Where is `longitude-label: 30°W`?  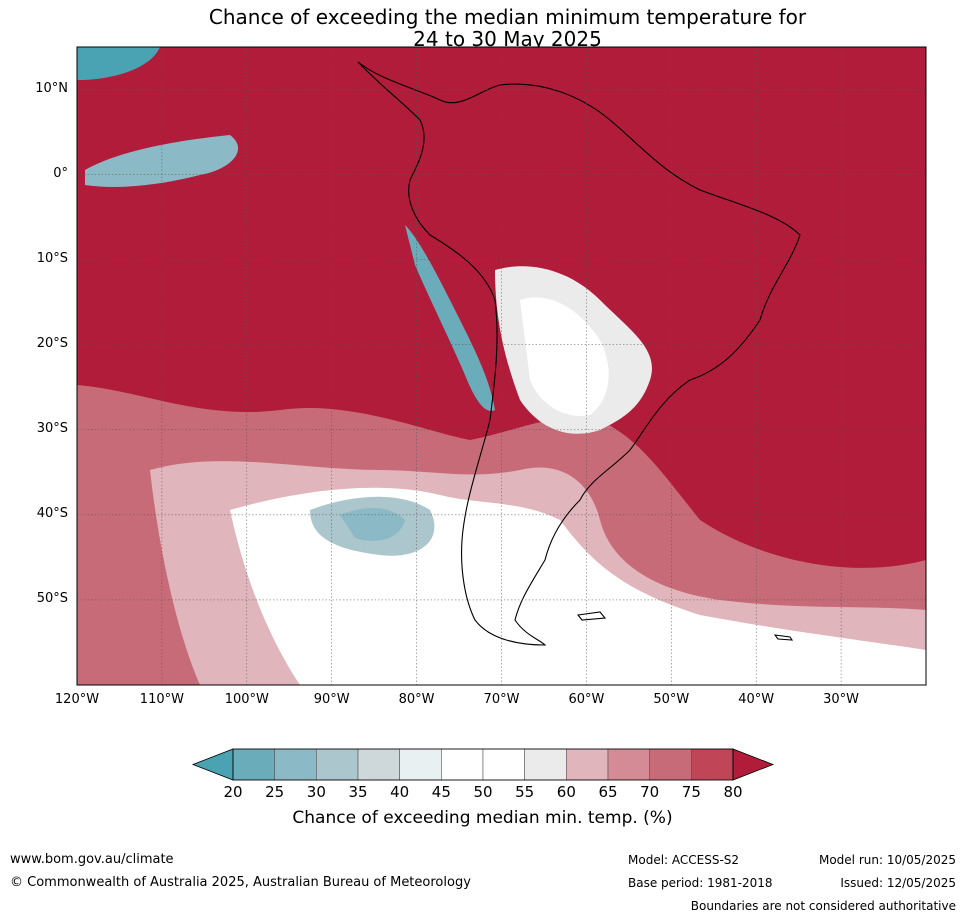 longitude-label: 30°W is located at coordinates (841, 699).